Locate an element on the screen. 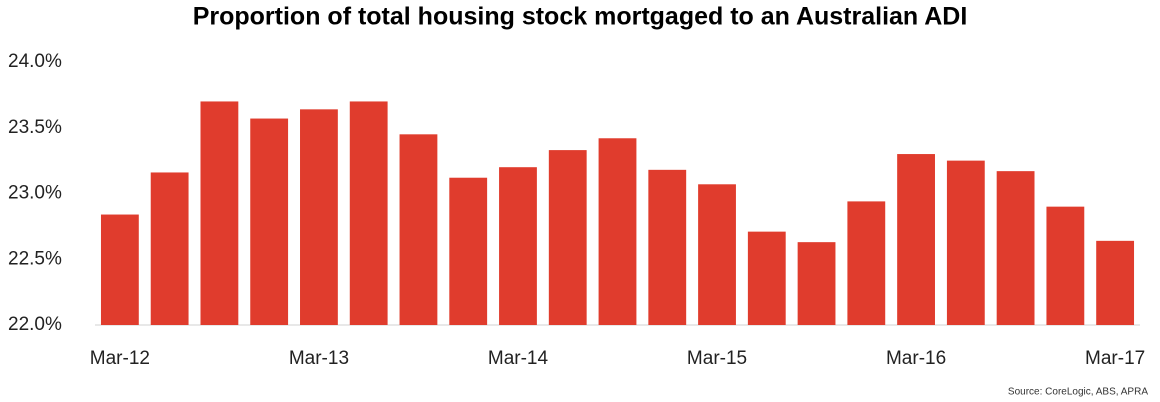 This screenshot has width=1160, height=402. y-tick-label: 24.0% is located at coordinates (35, 61).